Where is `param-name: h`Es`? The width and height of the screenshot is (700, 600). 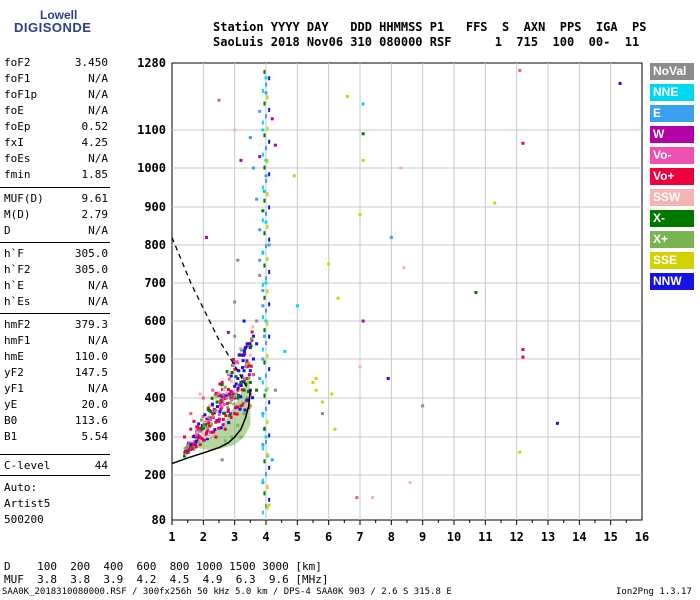 param-name: h`Es is located at coordinates (17, 301).